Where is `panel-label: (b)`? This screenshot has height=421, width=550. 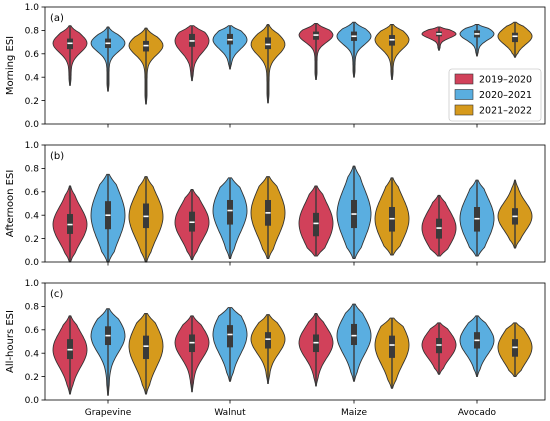 panel-label: (b) is located at coordinates (57, 156).